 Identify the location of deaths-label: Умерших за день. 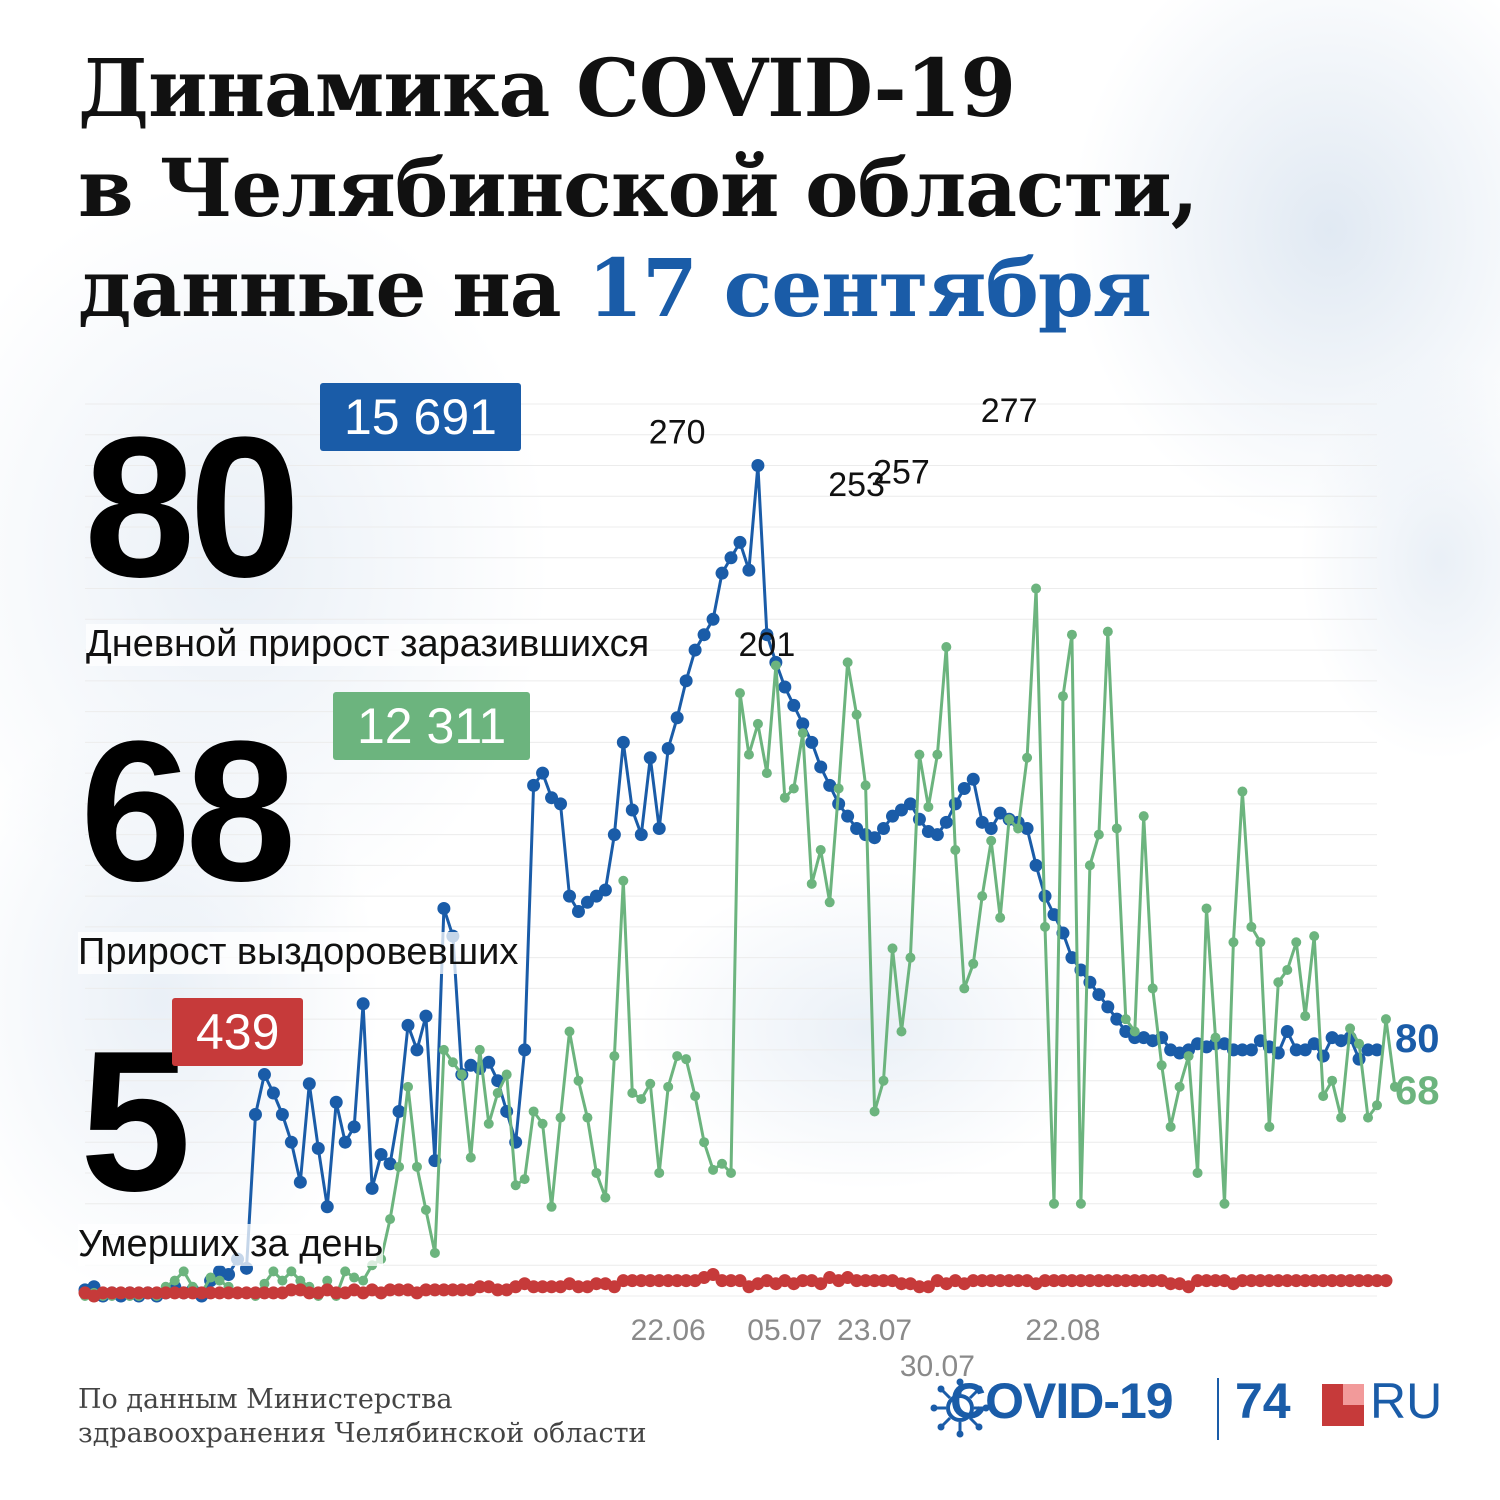
(231, 1244).